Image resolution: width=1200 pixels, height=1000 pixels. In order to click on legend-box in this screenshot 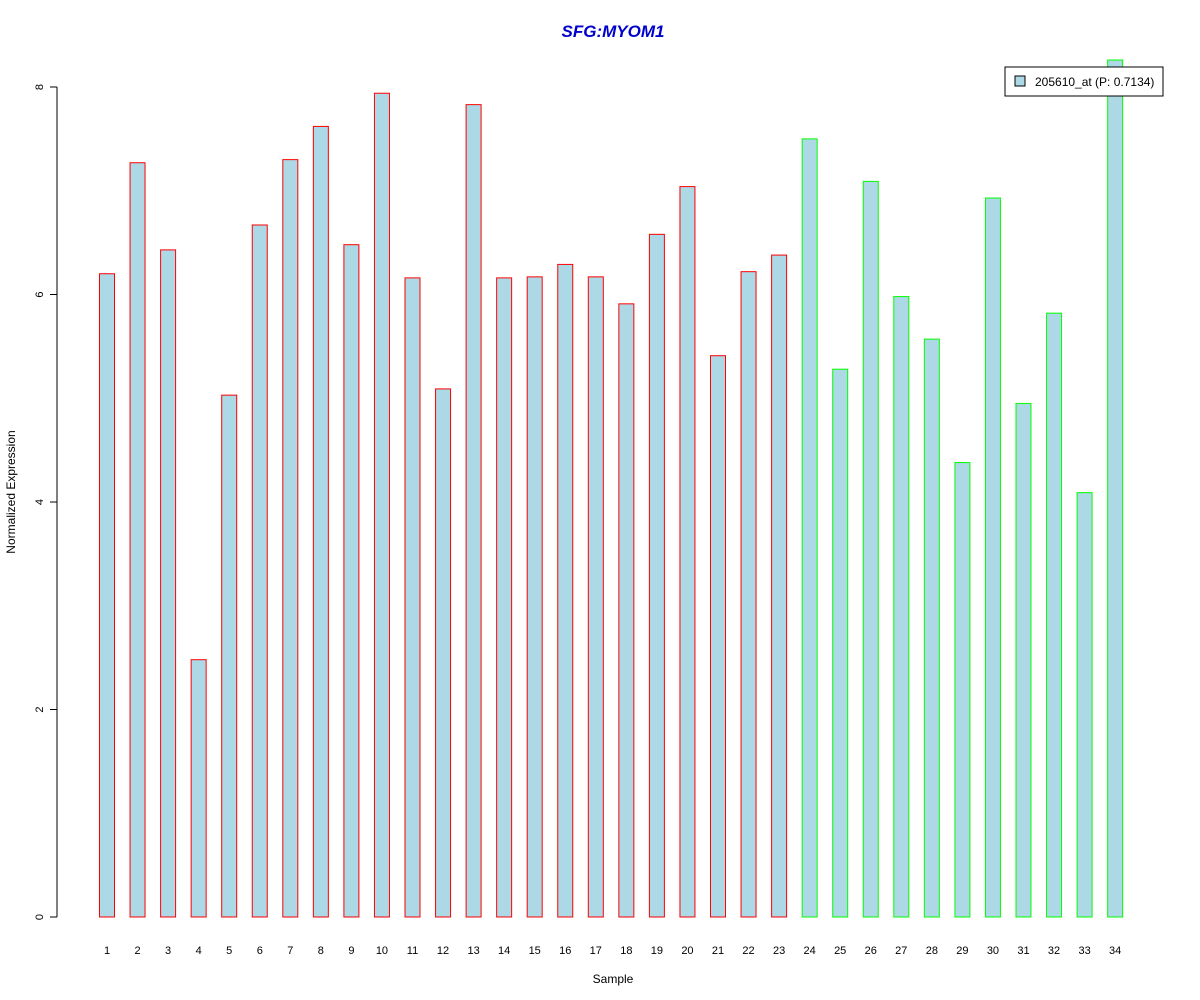, I will do `click(1084, 81)`.